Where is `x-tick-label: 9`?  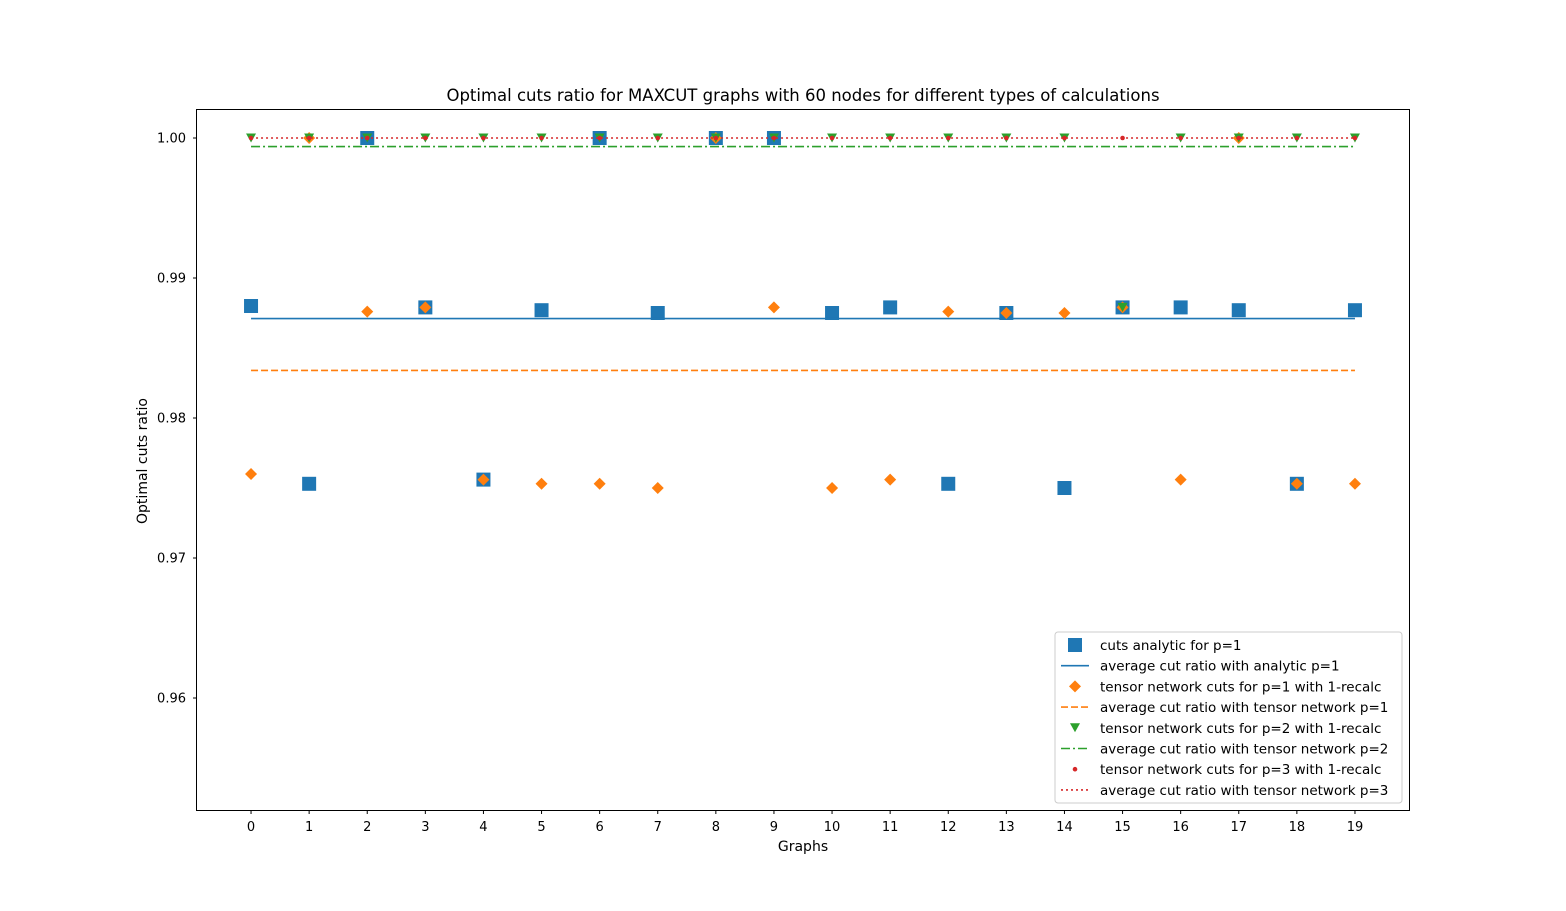
x-tick-label: 9 is located at coordinates (774, 827).